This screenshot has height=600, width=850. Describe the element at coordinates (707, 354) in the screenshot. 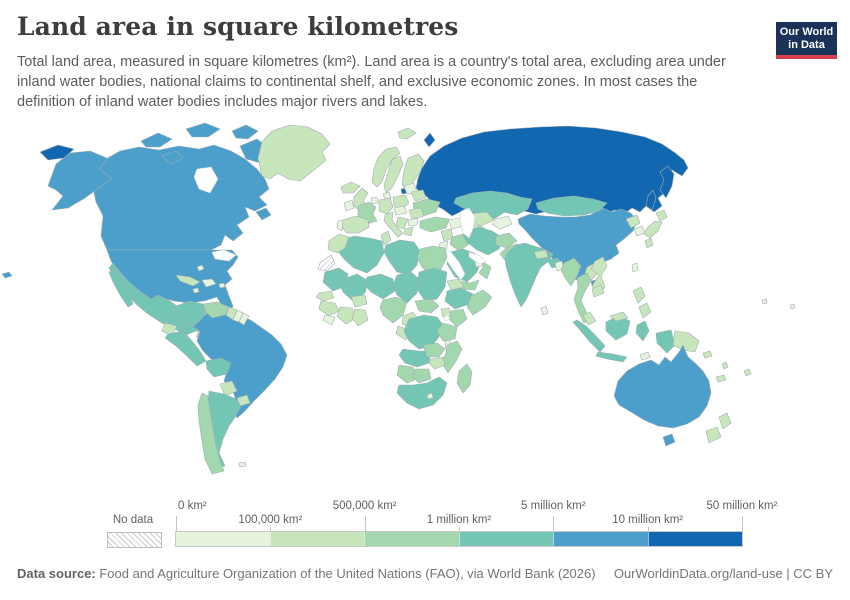

I see `region-solomon-islands` at that location.